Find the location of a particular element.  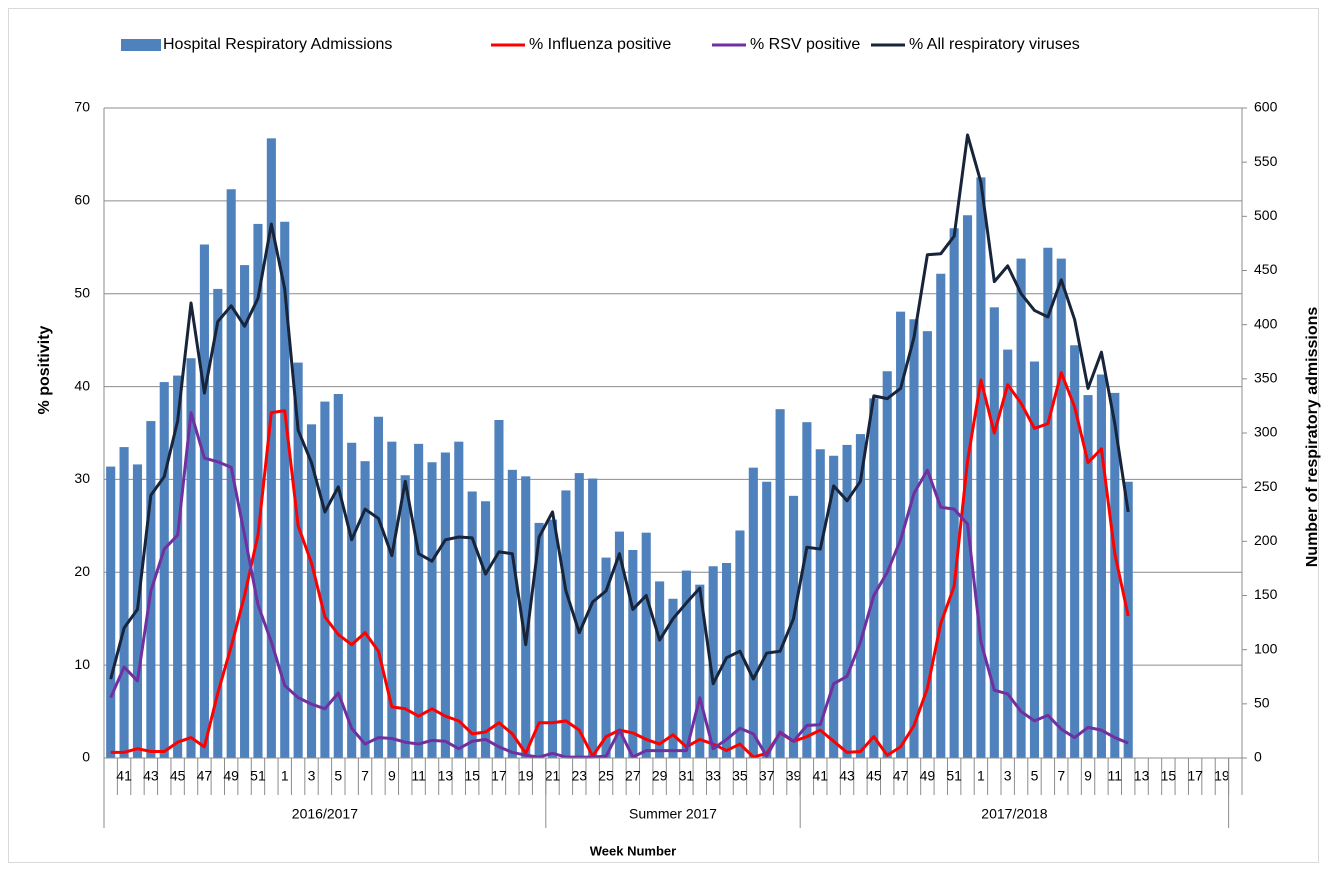

x-tick-label: 13 is located at coordinates (1142, 776).